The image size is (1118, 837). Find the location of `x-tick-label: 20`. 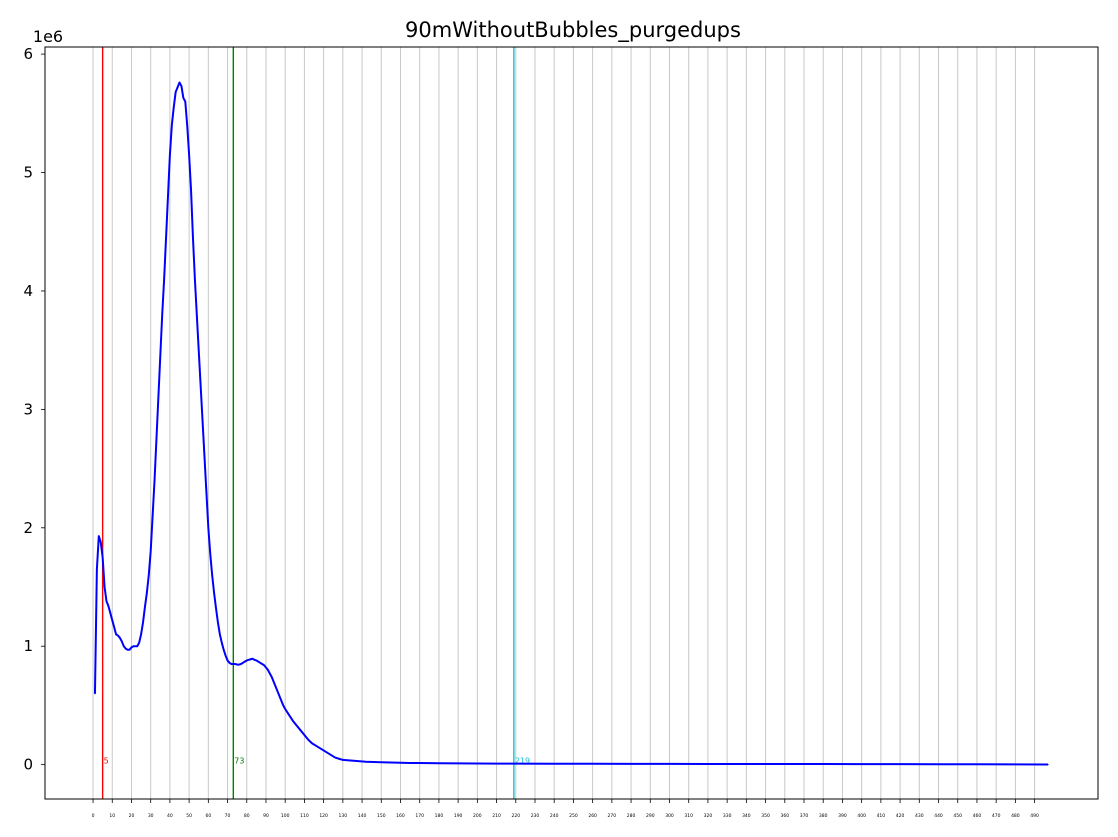

x-tick-label: 20 is located at coordinates (132, 816).